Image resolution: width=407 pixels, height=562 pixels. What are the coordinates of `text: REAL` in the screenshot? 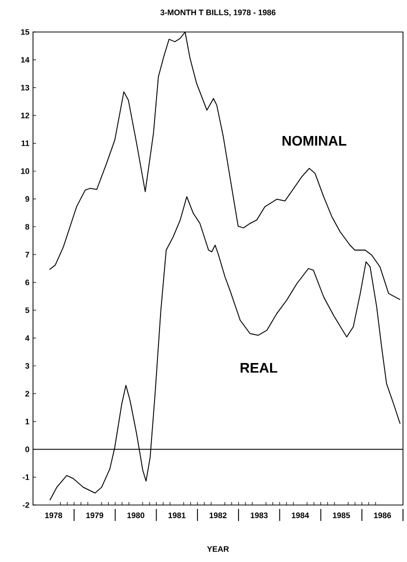 It's located at (259, 368).